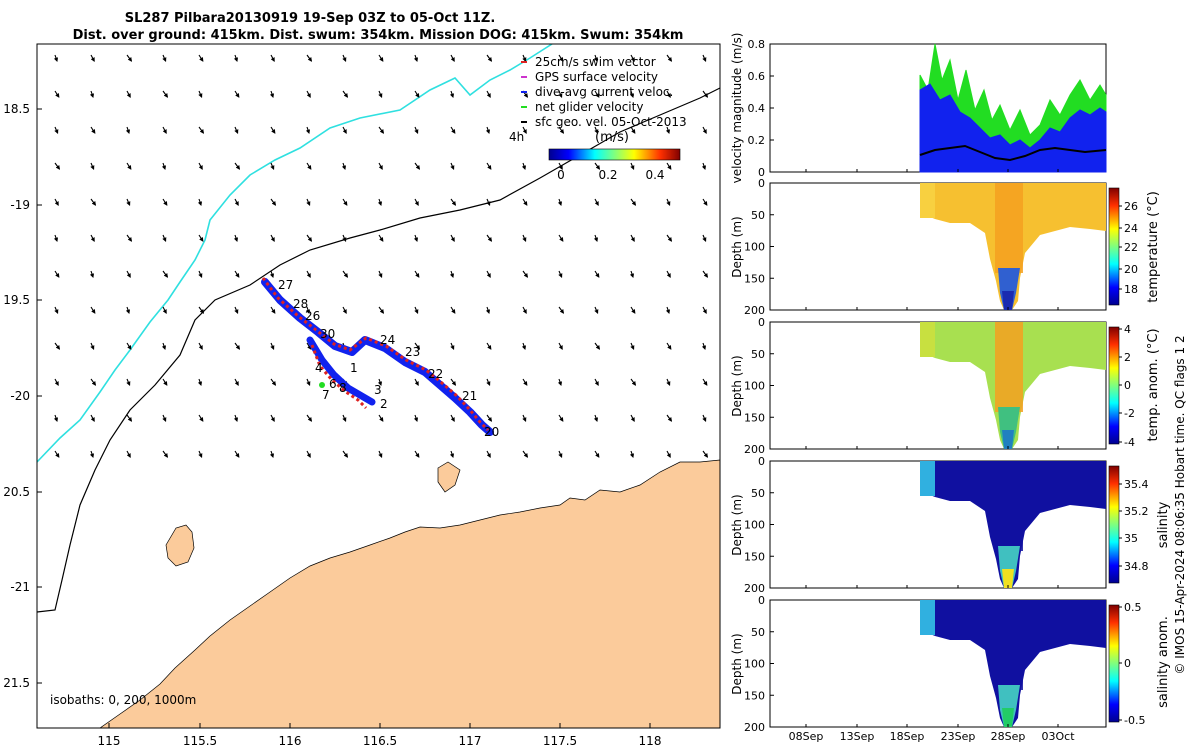 Image resolution: width=1200 pixels, height=750 pixels. I want to click on legend-entry: 25cm/s swim vector, so click(595, 62).